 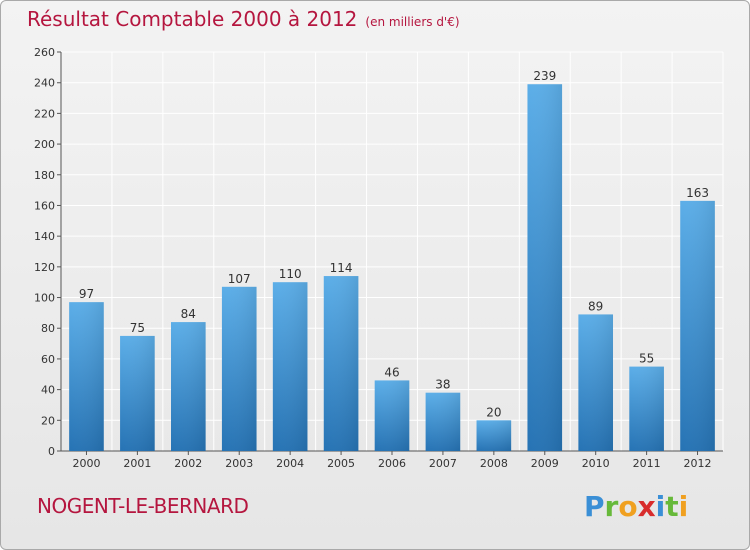 I want to click on y-tick-label: 180, so click(x=44, y=175).